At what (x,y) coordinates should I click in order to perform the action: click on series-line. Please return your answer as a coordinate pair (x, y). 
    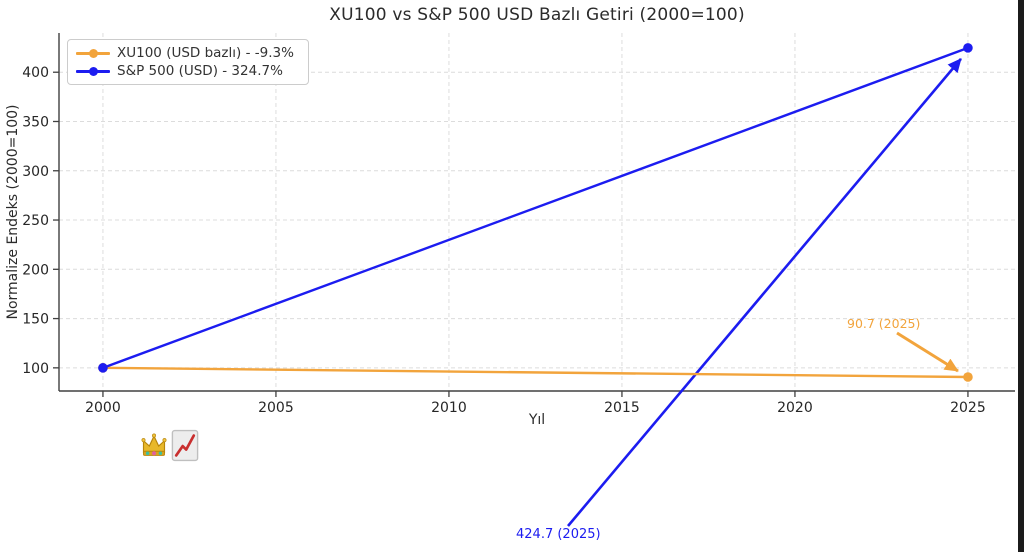
    Looking at the image, I should click on (535, 372).